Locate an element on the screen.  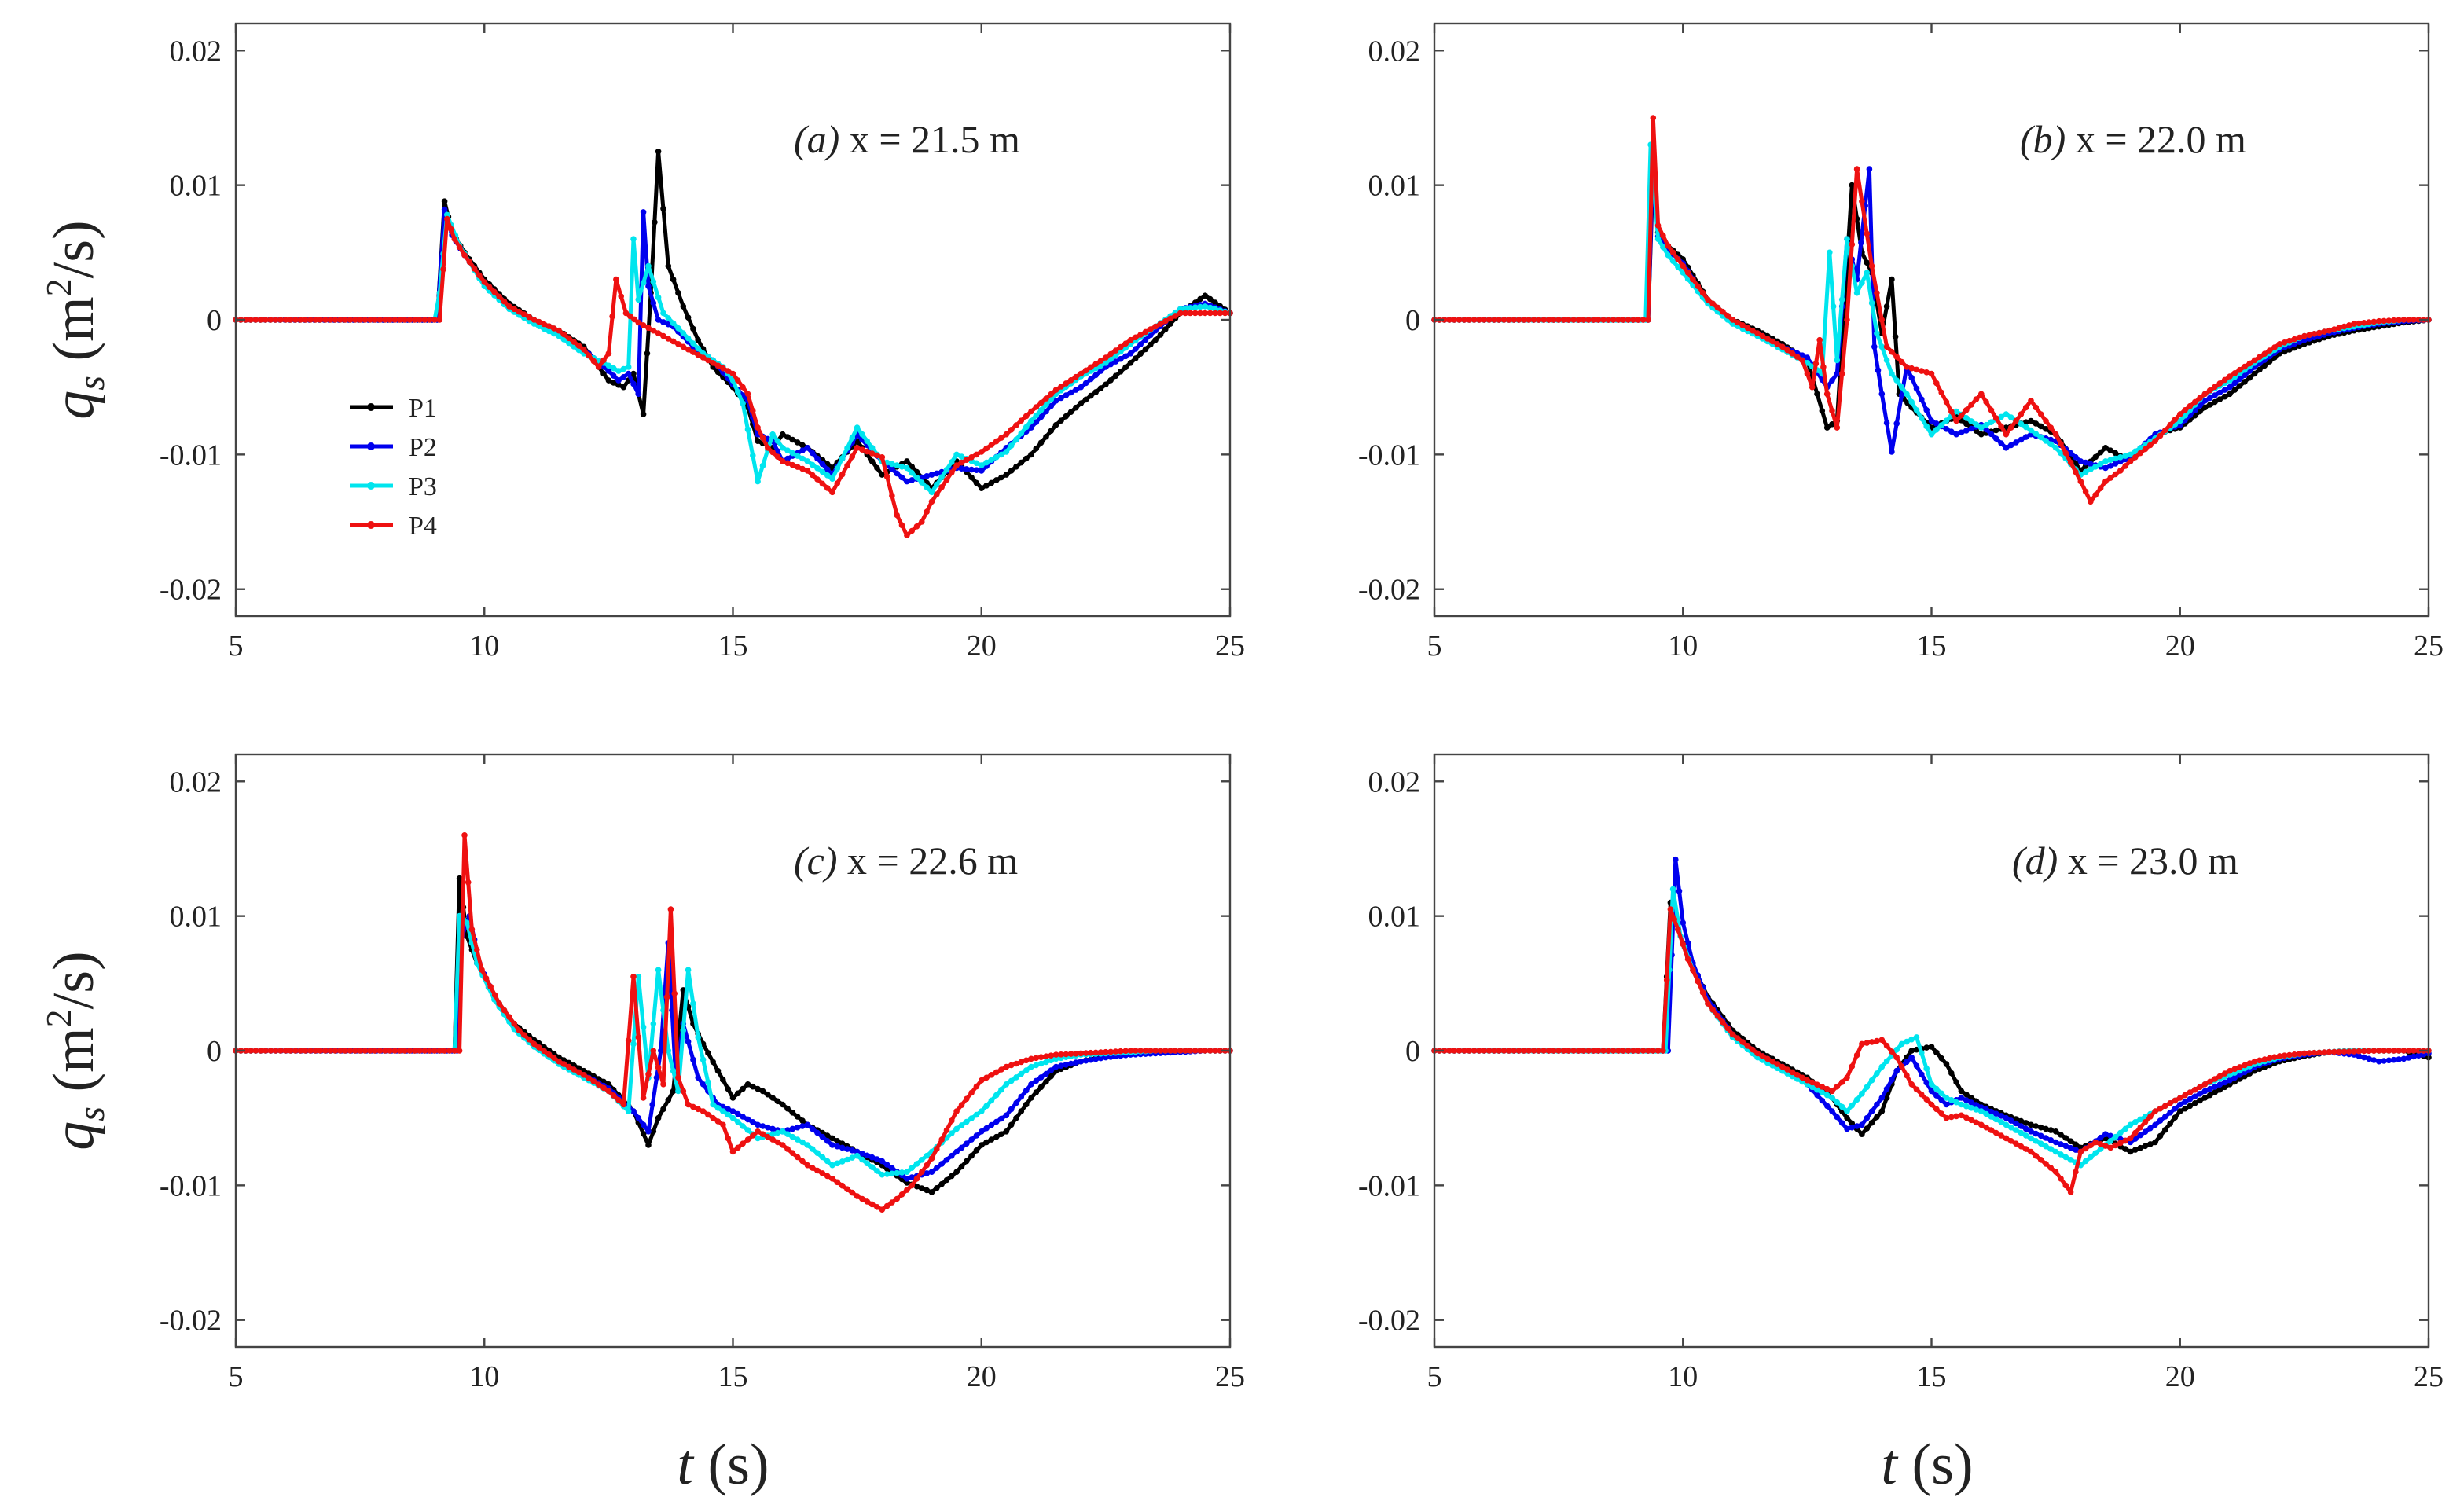
panel-b-xtick-label: 25 is located at coordinates (2429, 645).